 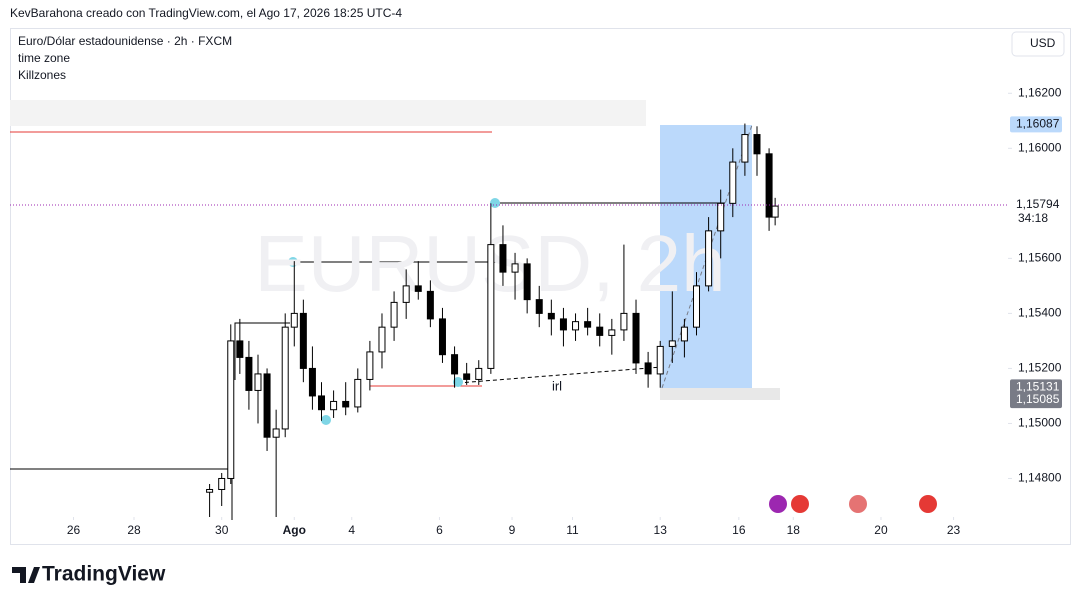 I want to click on level-line, so click(x=262, y=351).